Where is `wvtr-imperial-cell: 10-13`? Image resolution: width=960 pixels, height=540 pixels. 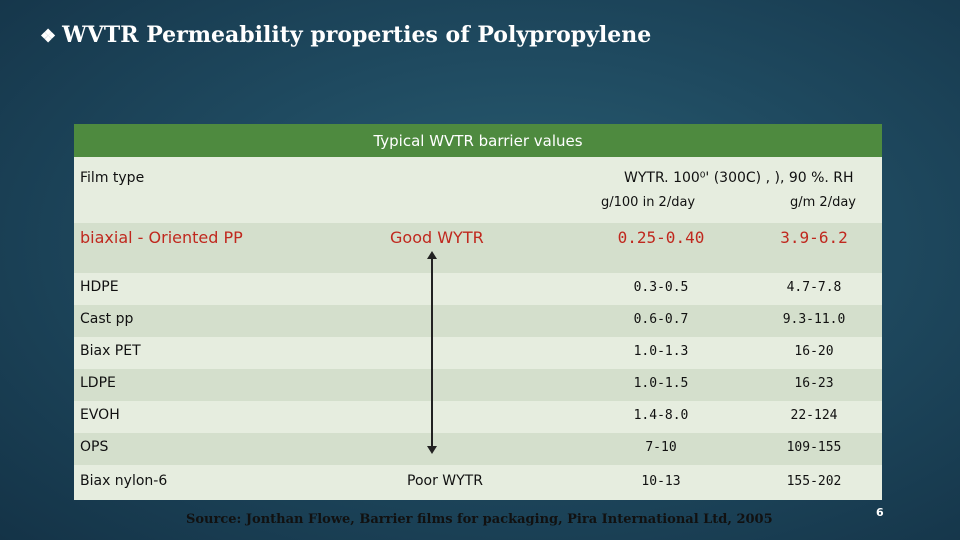
wvtr-imperial-cell: 10-13 is located at coordinates (661, 481).